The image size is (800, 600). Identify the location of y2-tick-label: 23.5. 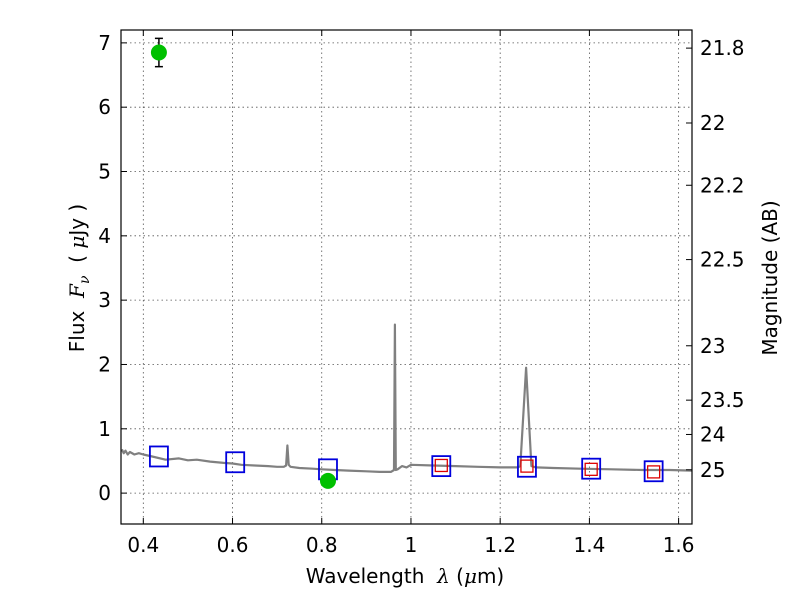
(722, 400).